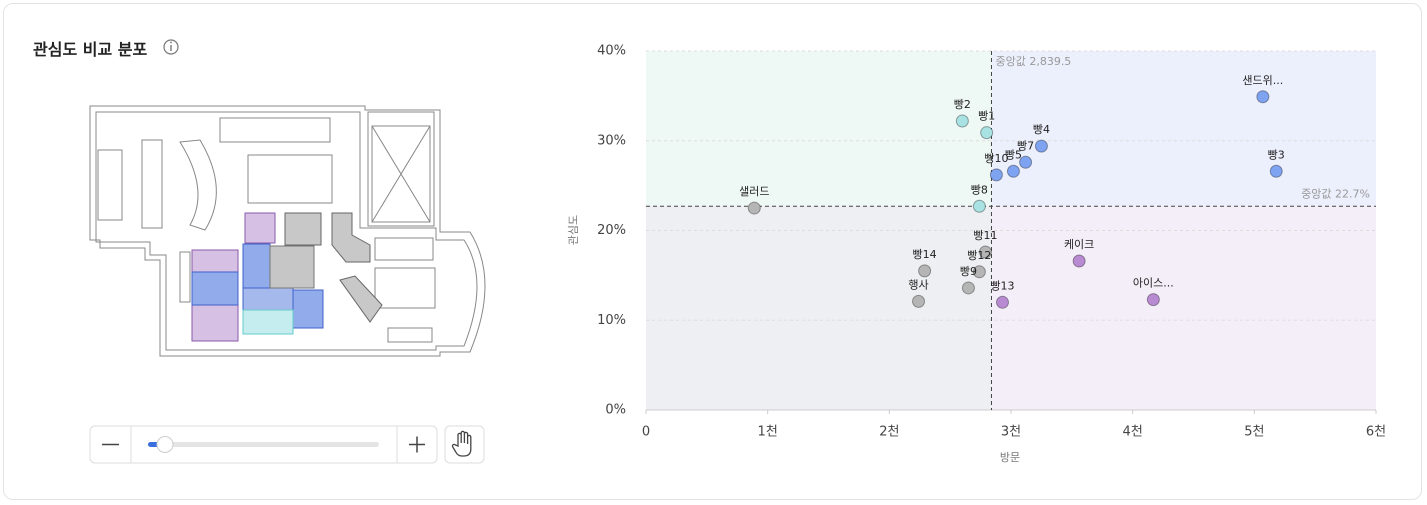 The width and height of the screenshot is (1427, 505). Describe the element at coordinates (1002, 285) in the screenshot. I see `point-label: 빵13` at that location.